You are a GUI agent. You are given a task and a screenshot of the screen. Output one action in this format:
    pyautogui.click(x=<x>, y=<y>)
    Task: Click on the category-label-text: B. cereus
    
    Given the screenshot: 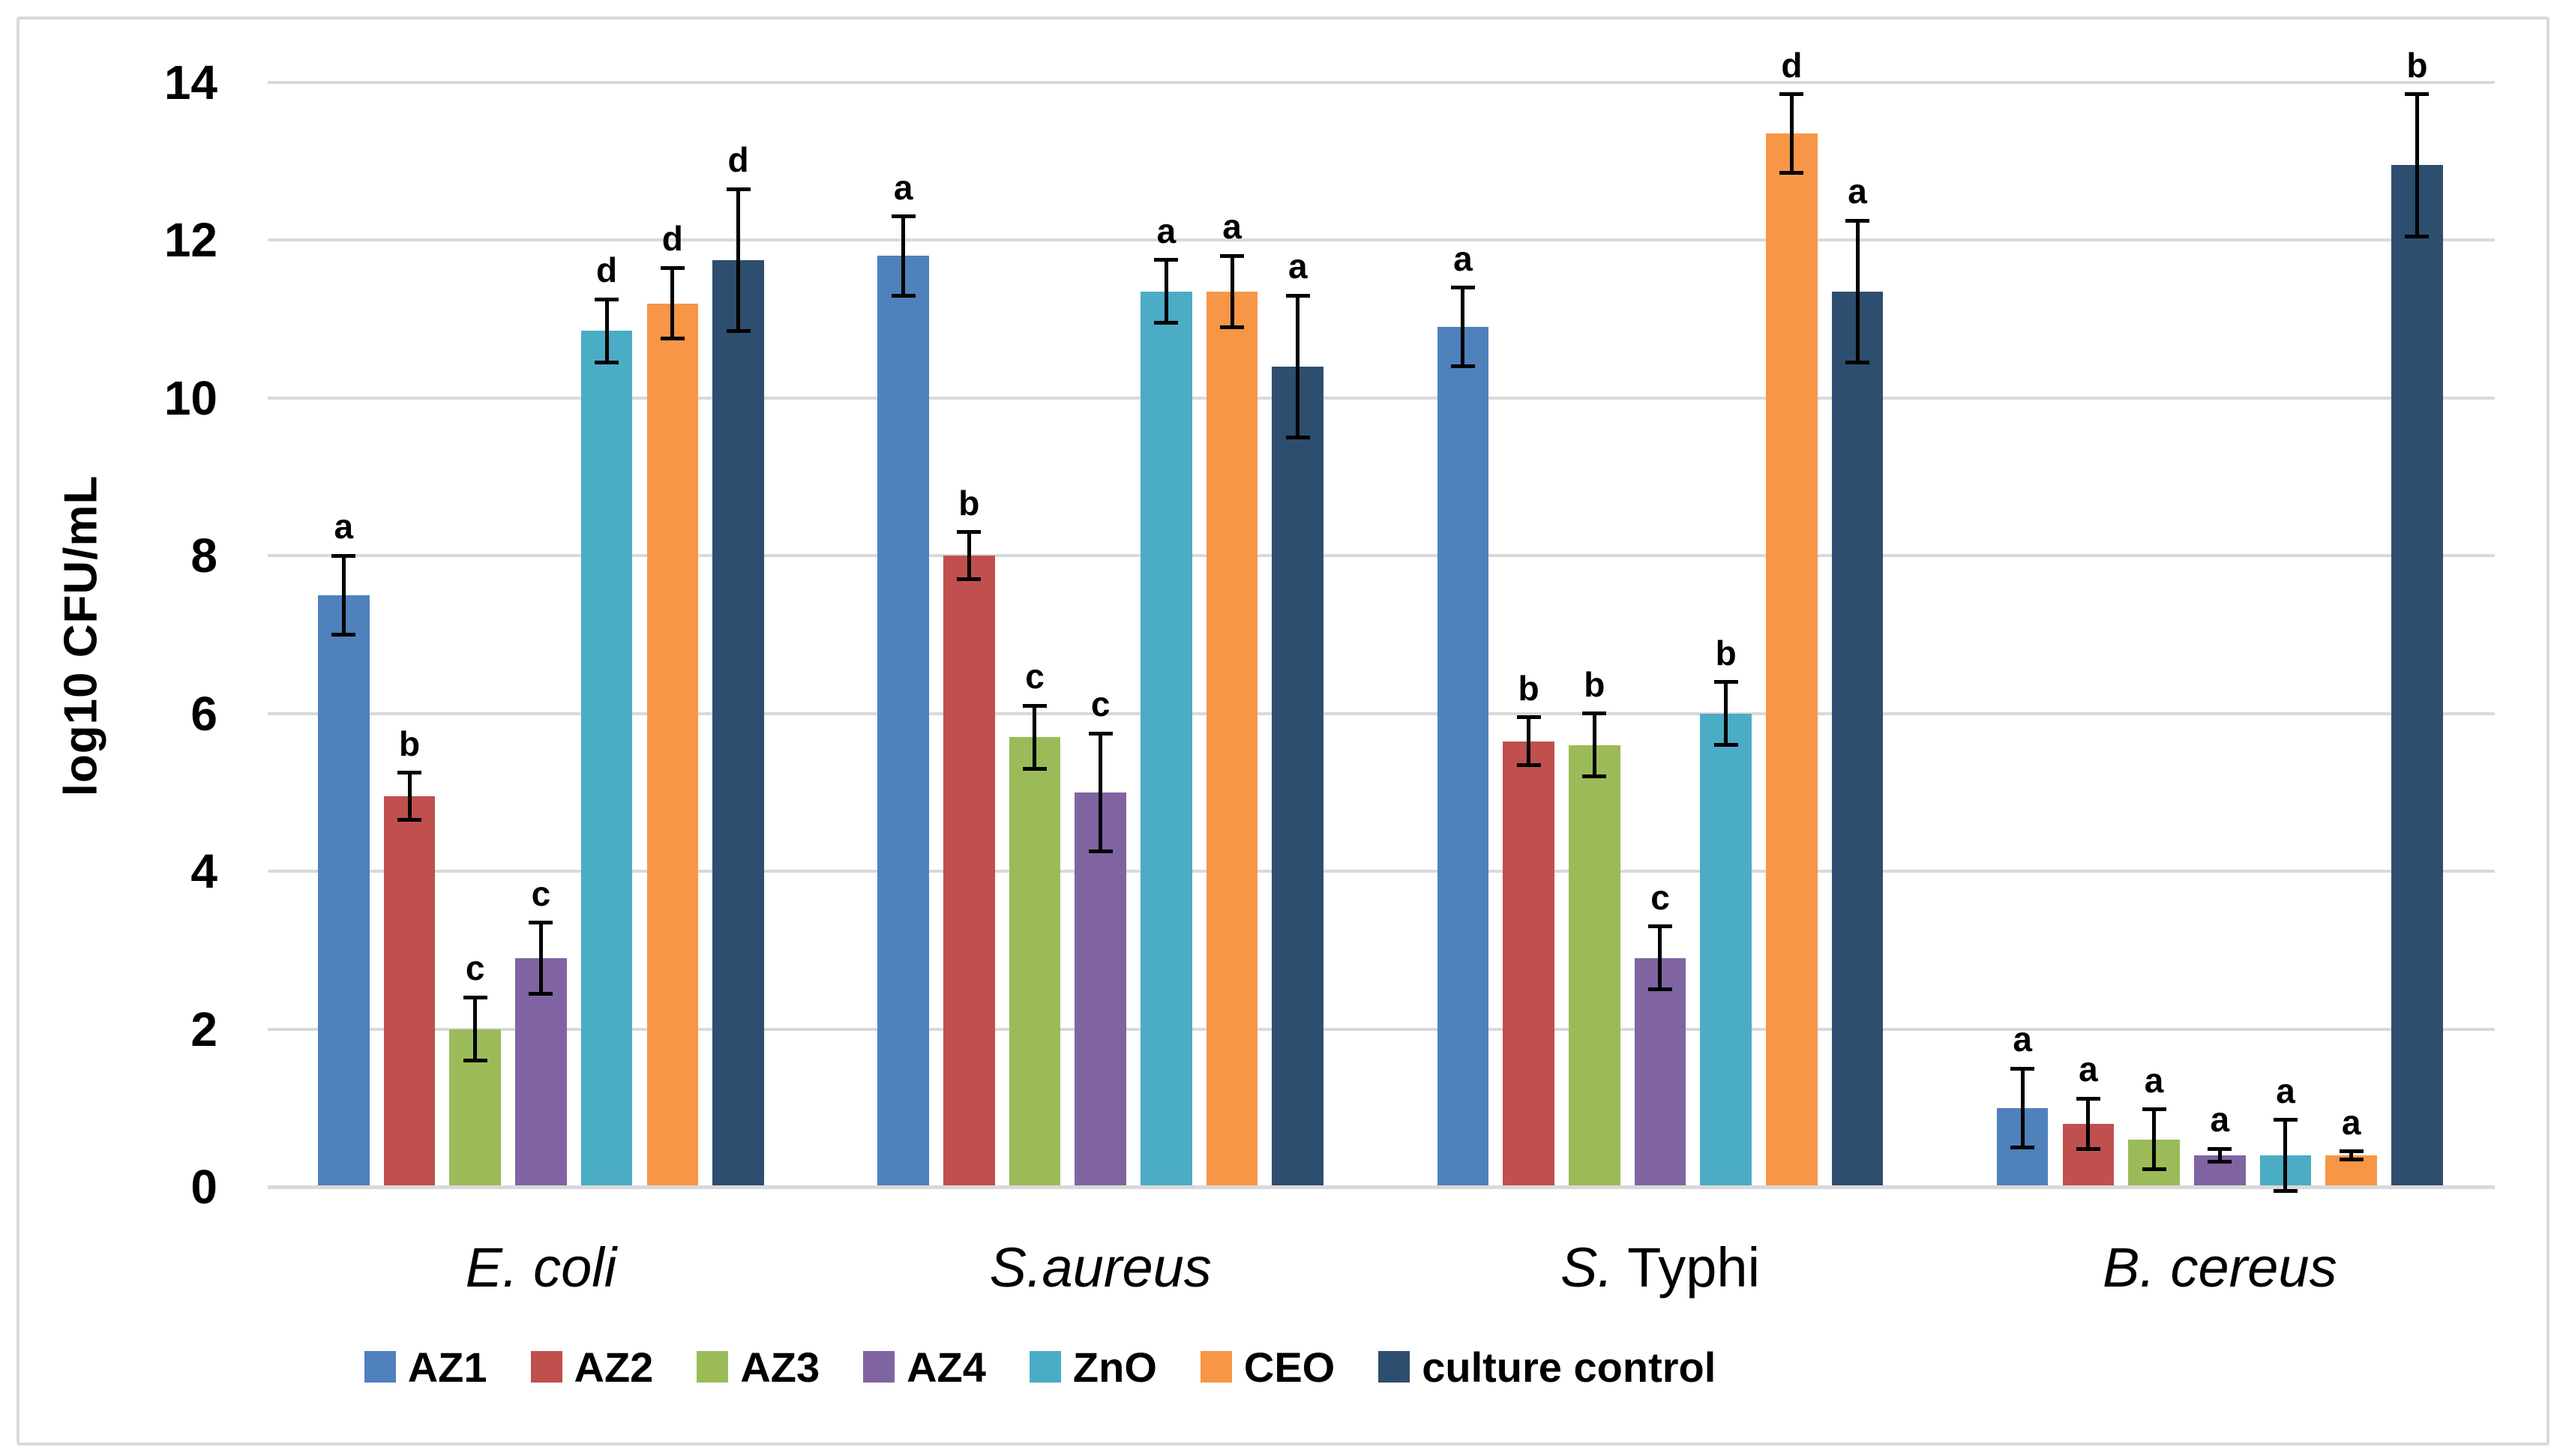 What is the action you would take?
    pyautogui.click(x=2220, y=1267)
    